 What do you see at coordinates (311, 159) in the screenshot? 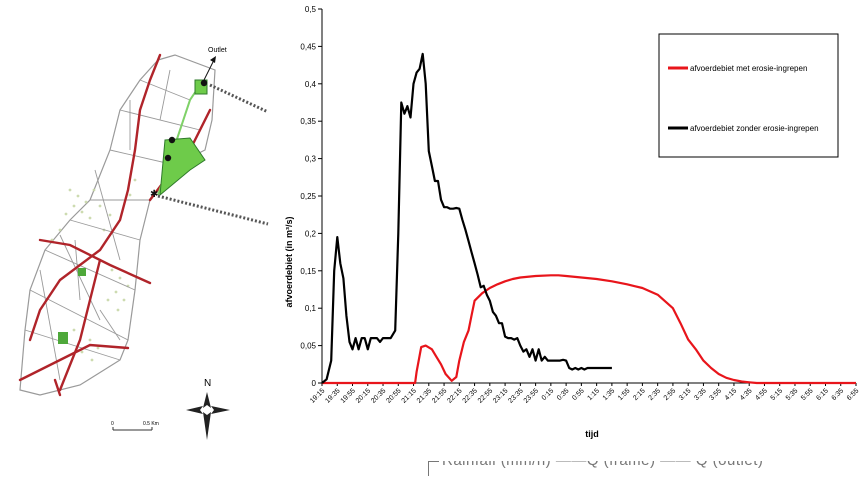
I see `y-tick-label: 0,3` at bounding box center [311, 159].